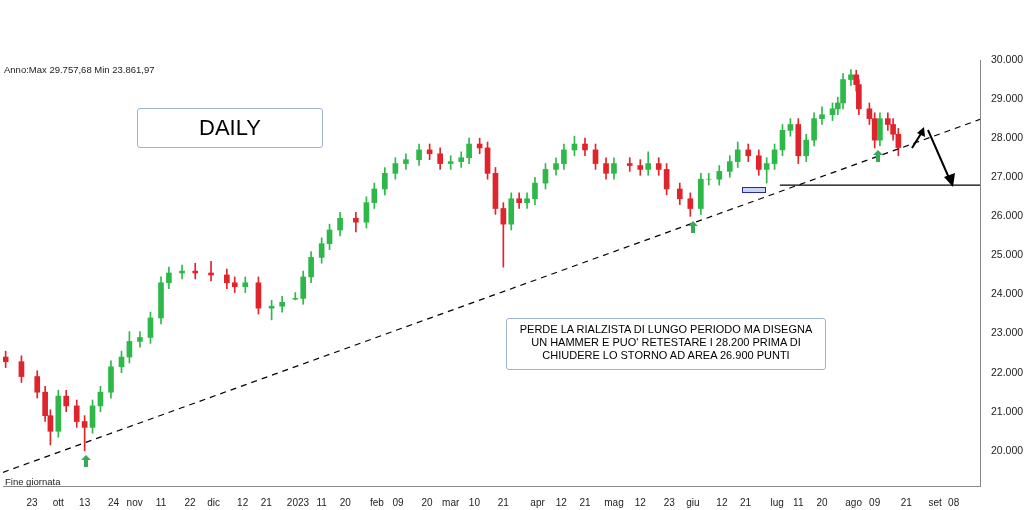 This screenshot has height=510, width=1024. Describe the element at coordinates (230, 128) in the screenshot. I see `text: DAILY` at that location.